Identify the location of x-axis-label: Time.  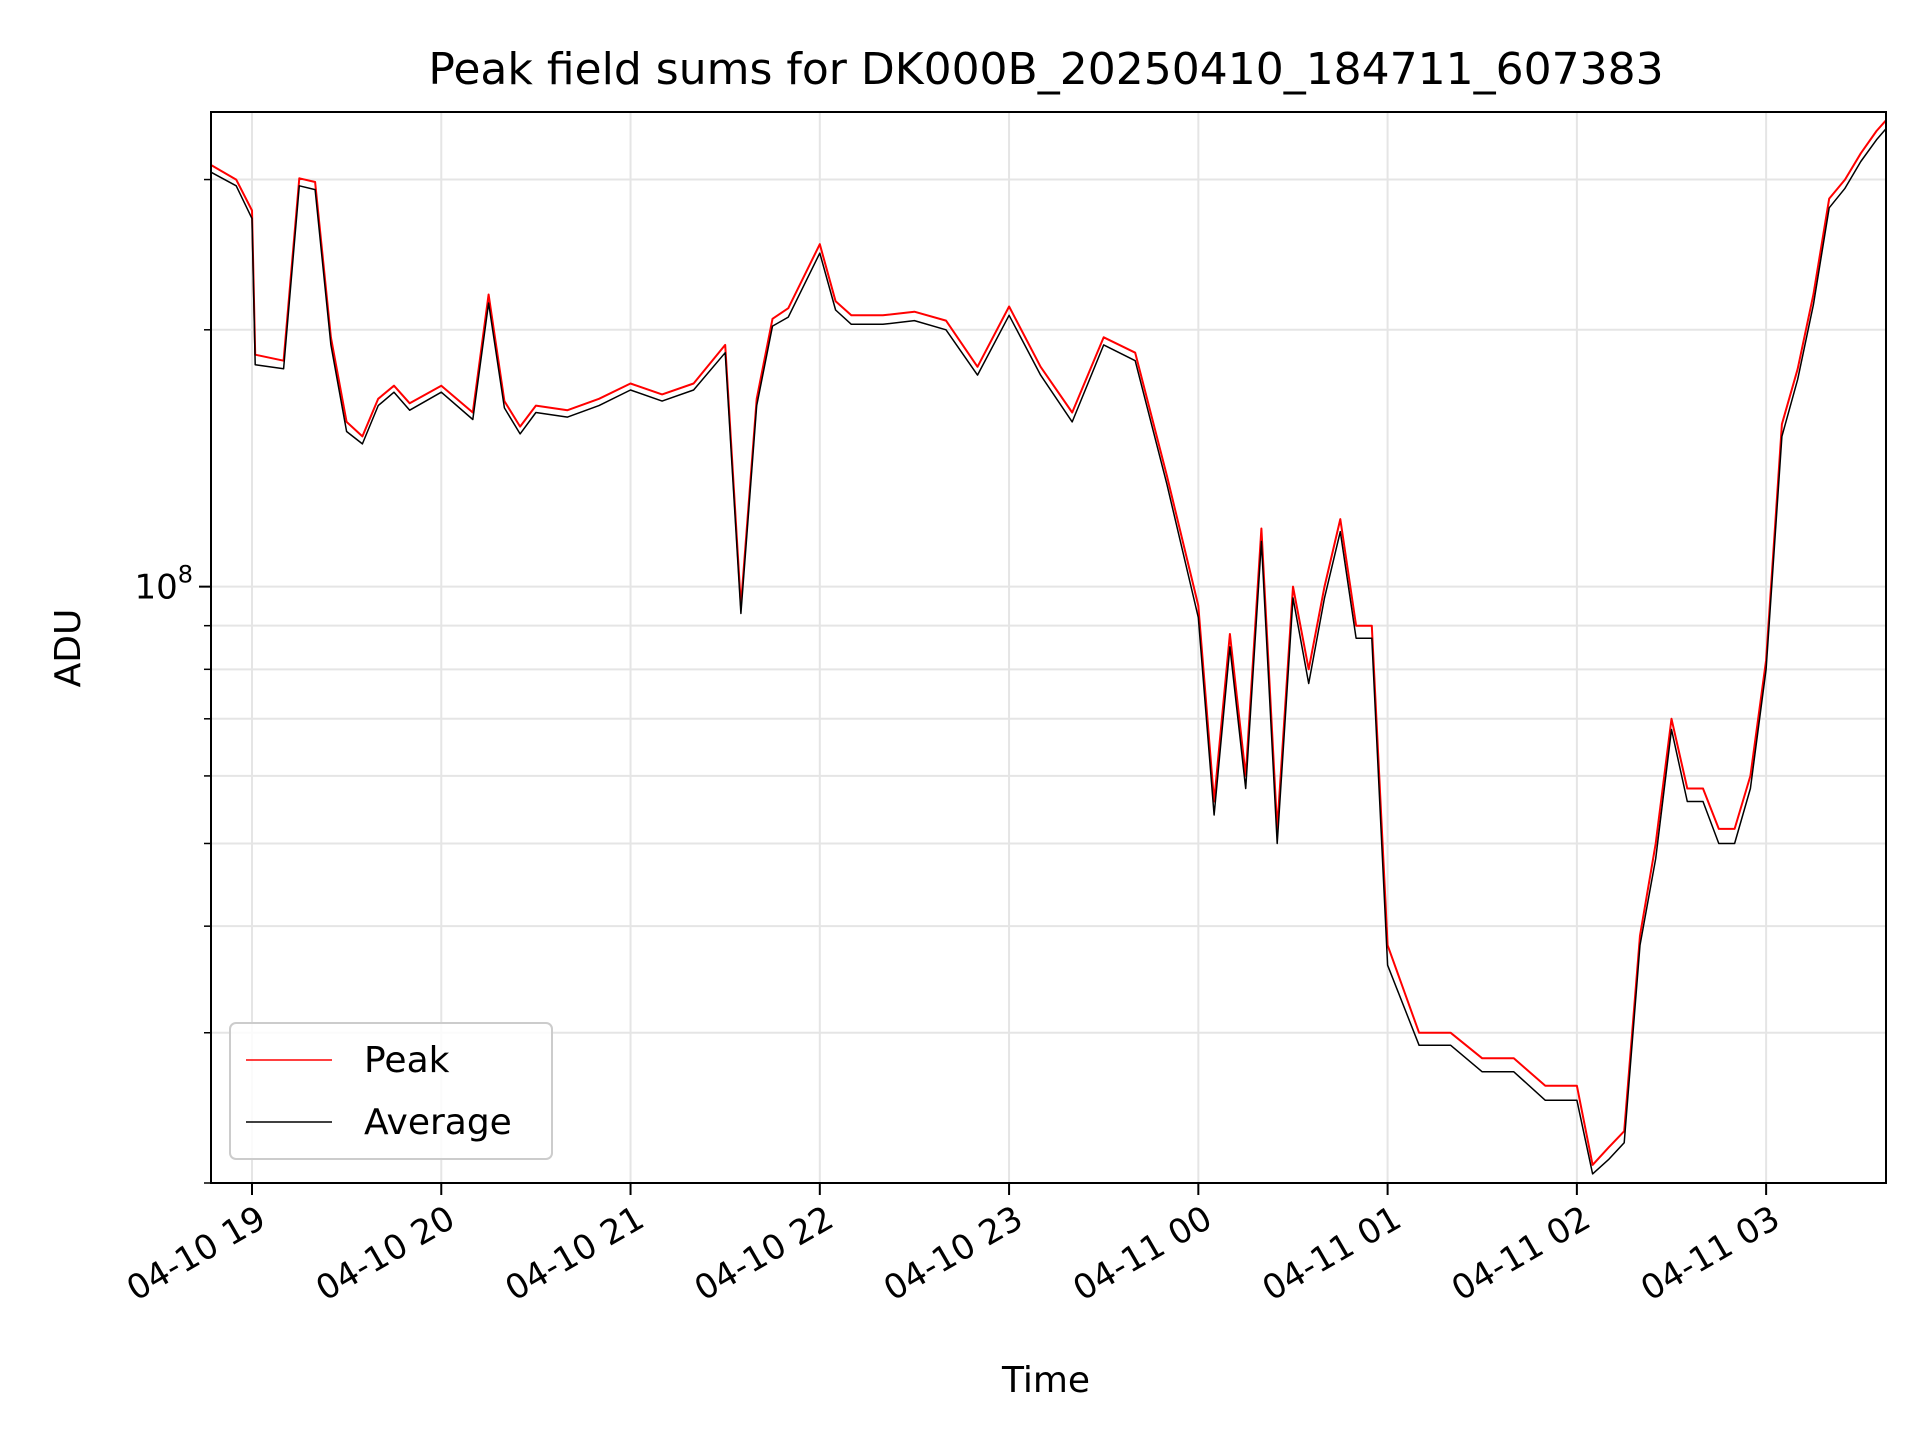
(1045, 1380).